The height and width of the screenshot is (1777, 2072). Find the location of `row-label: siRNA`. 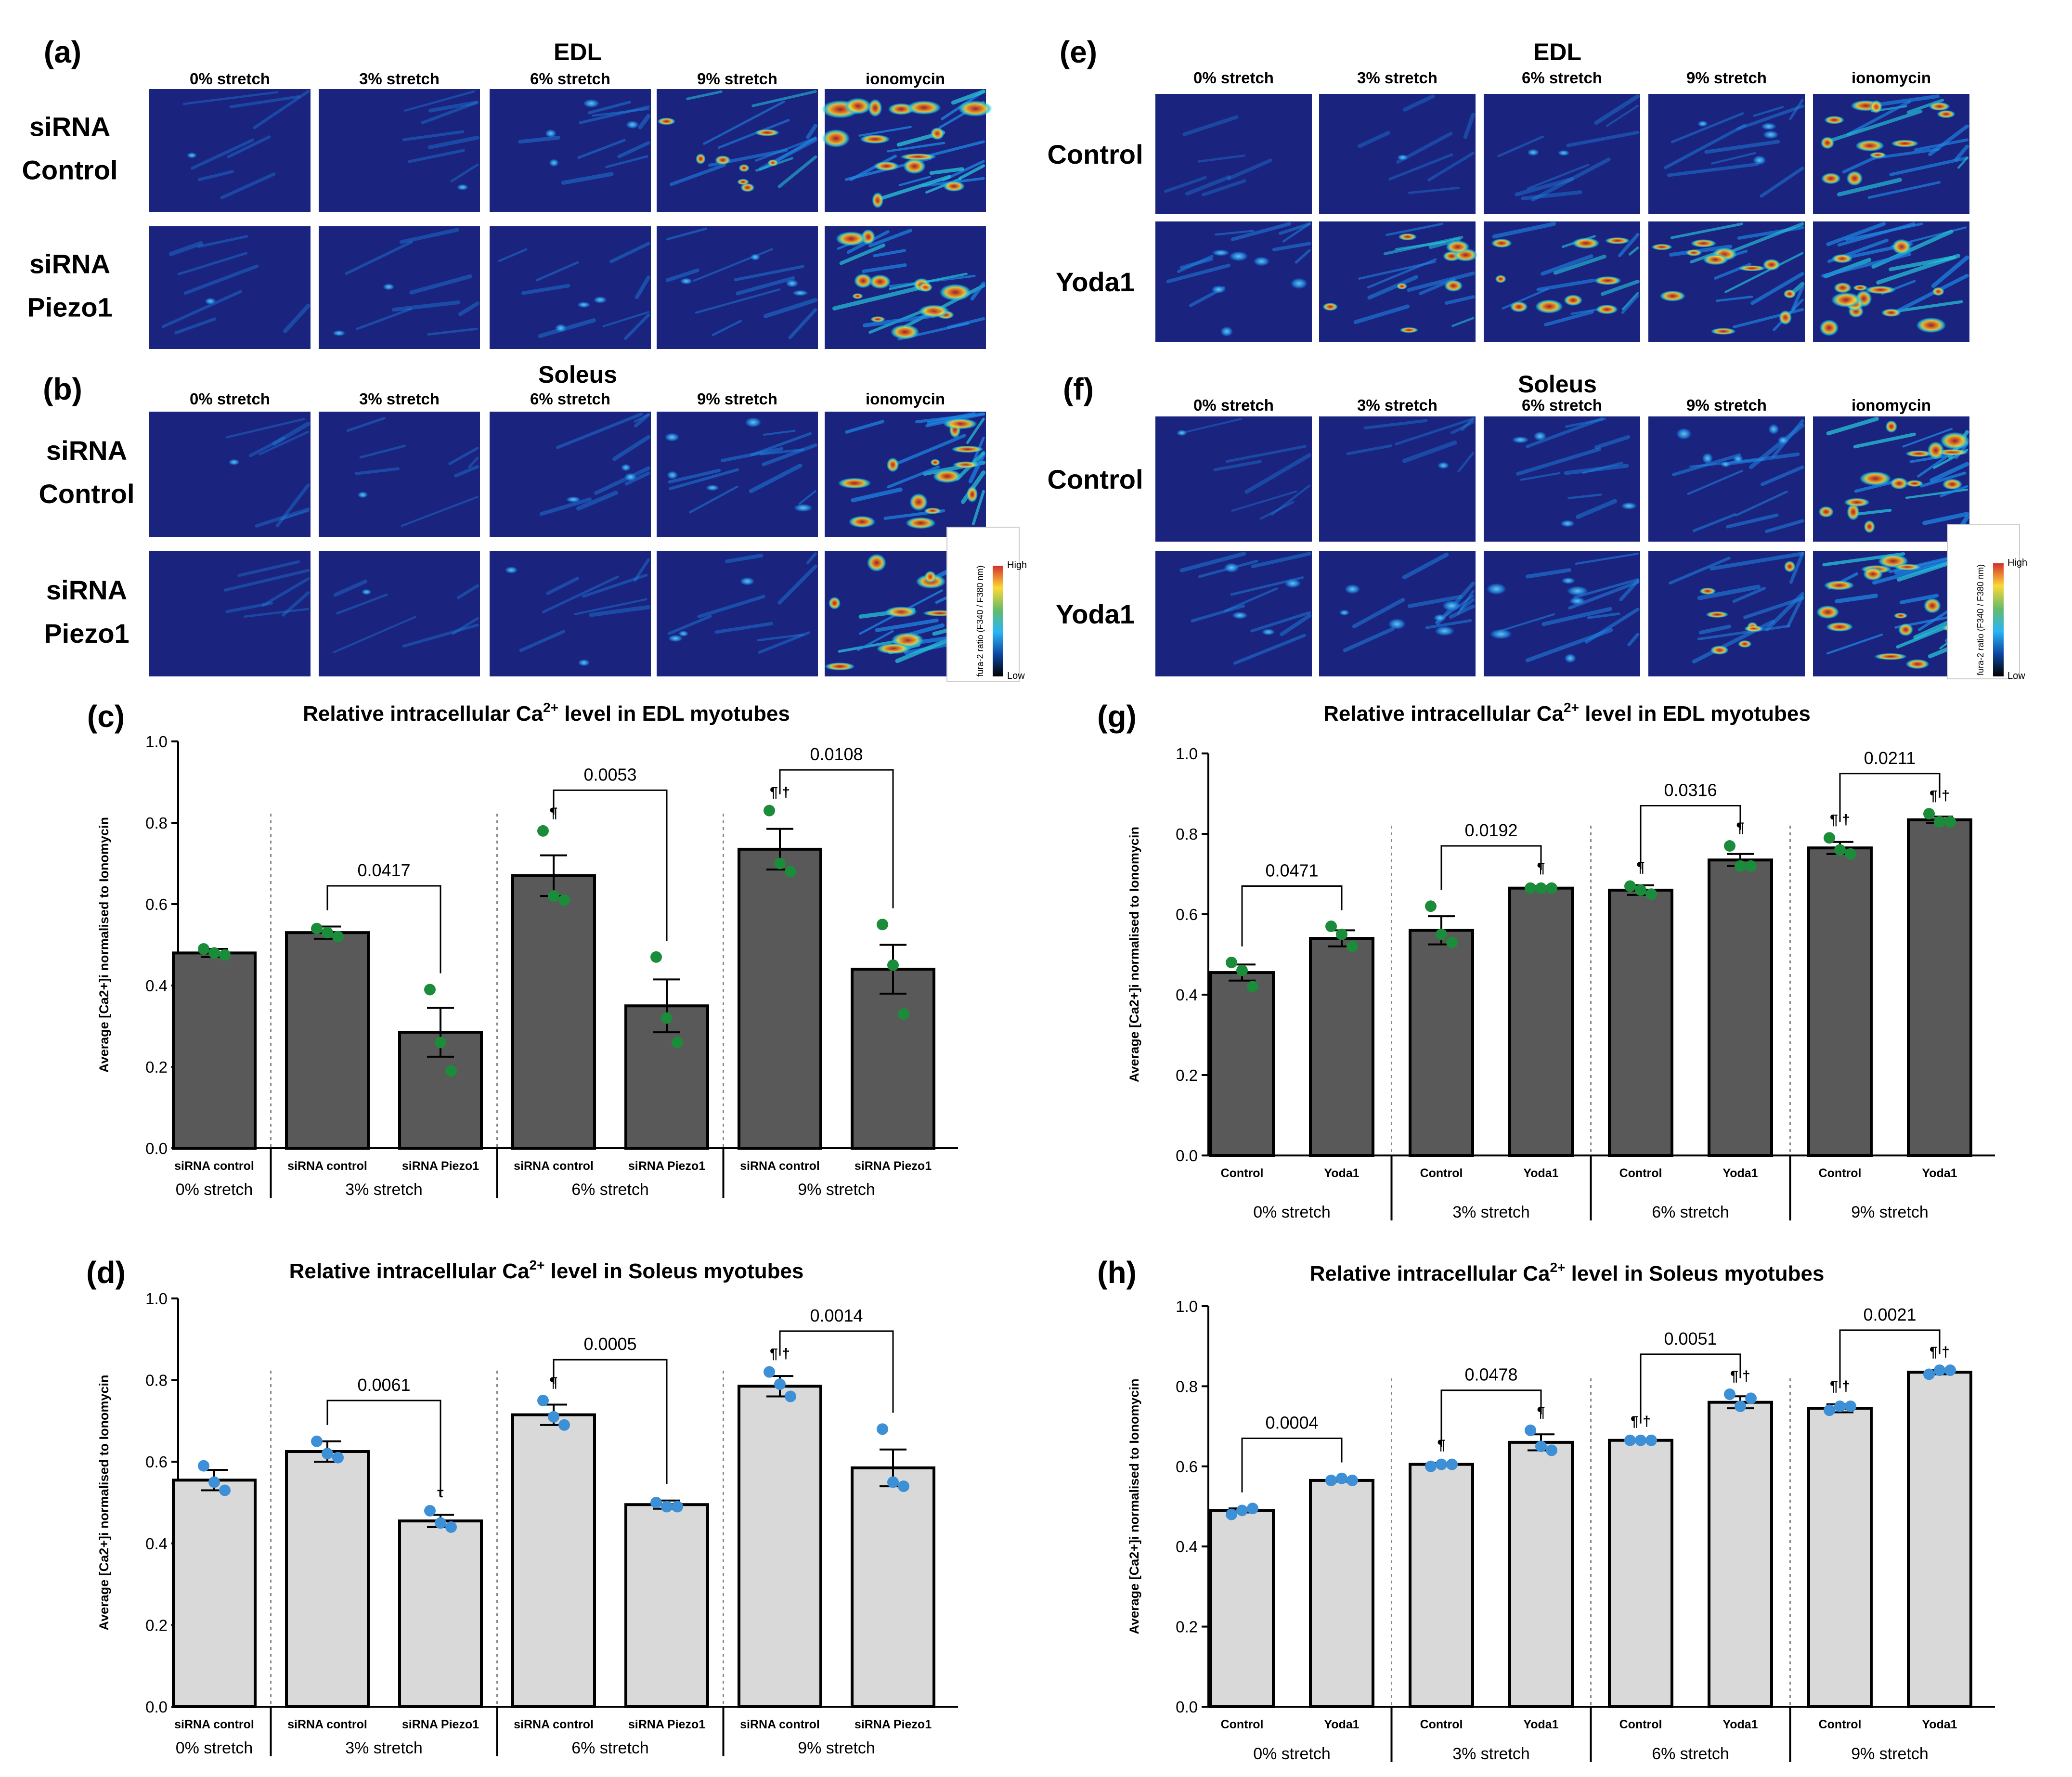

row-label: siRNA is located at coordinates (86, 590).